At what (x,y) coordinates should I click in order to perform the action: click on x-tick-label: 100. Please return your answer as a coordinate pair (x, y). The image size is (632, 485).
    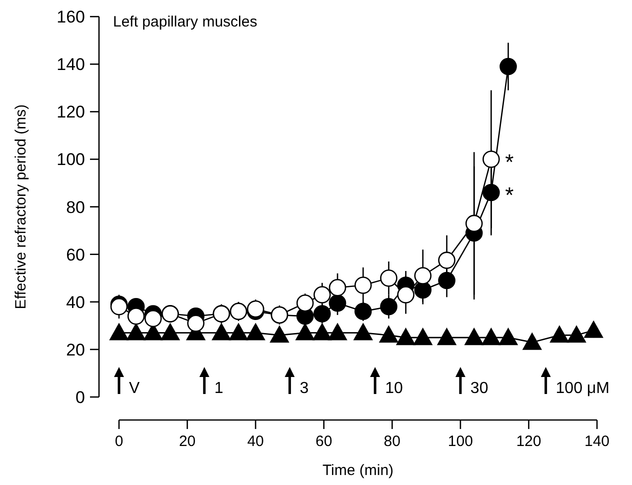
    Looking at the image, I should click on (460, 441).